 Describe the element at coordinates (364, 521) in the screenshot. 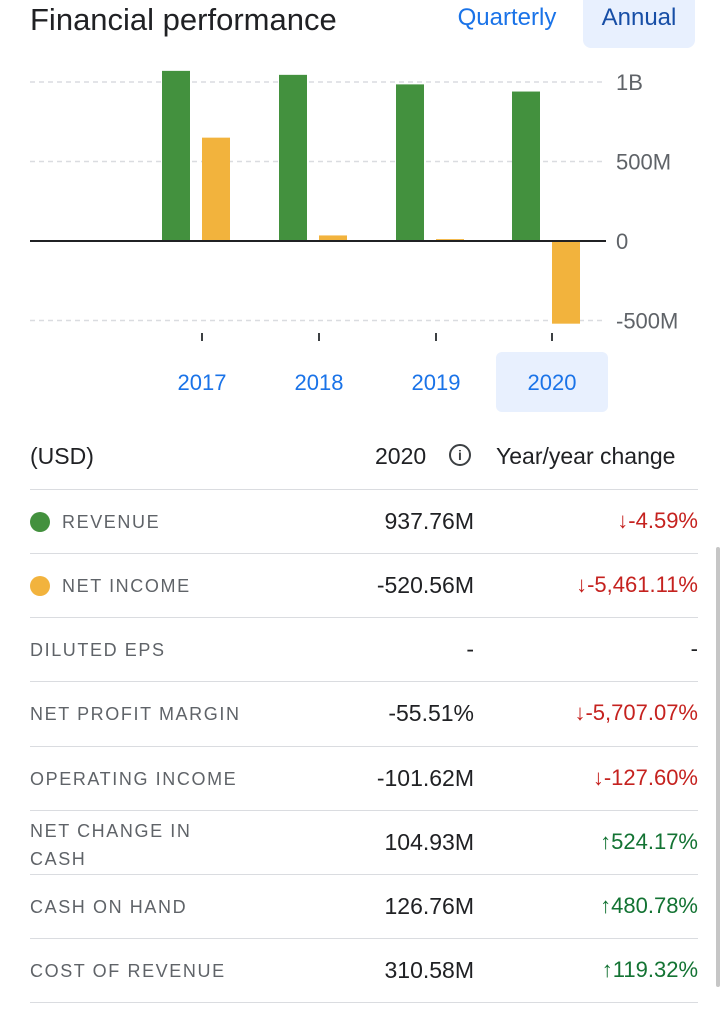

I see `table-row: REVENUE 937.76M ↓-4.59%` at that location.